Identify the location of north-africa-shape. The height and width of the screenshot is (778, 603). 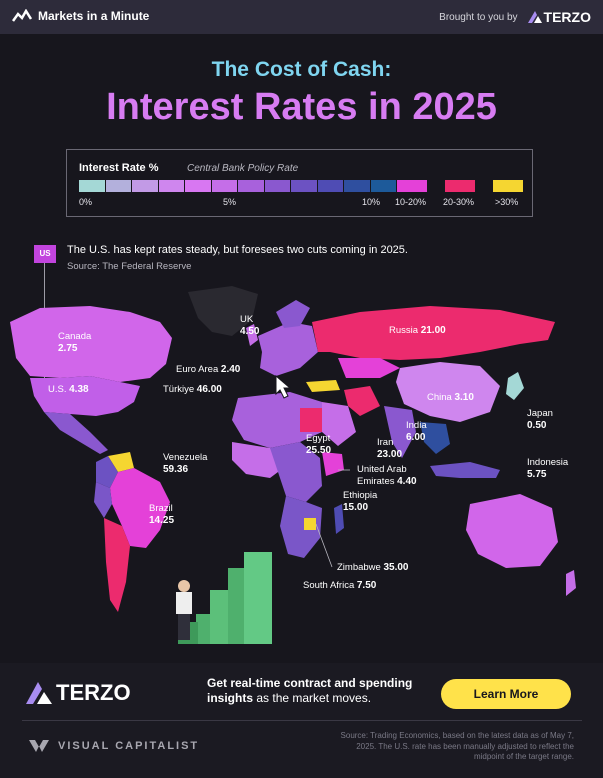
(277, 420).